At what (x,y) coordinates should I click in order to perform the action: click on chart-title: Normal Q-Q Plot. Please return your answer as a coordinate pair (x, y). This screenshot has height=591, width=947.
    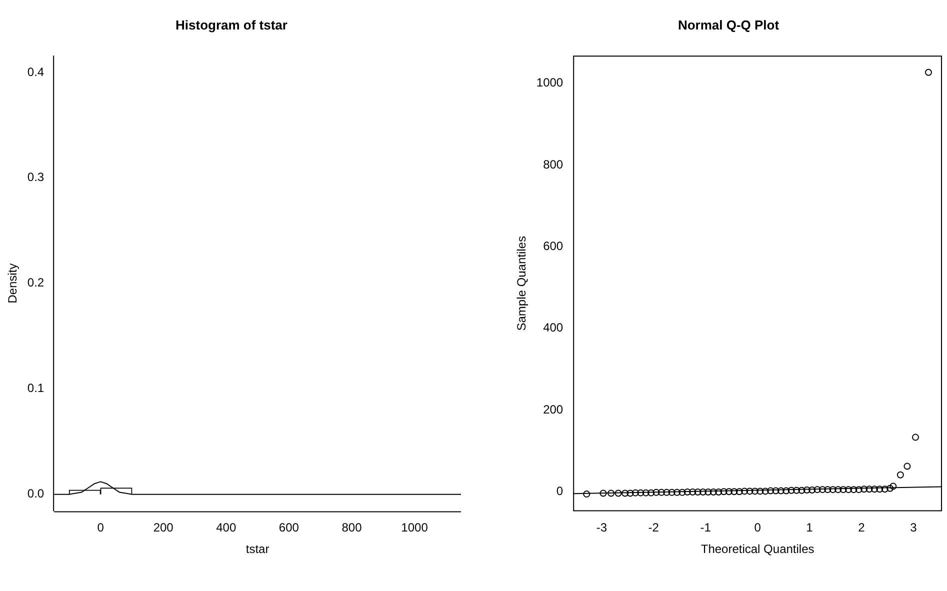
    Looking at the image, I should click on (729, 24).